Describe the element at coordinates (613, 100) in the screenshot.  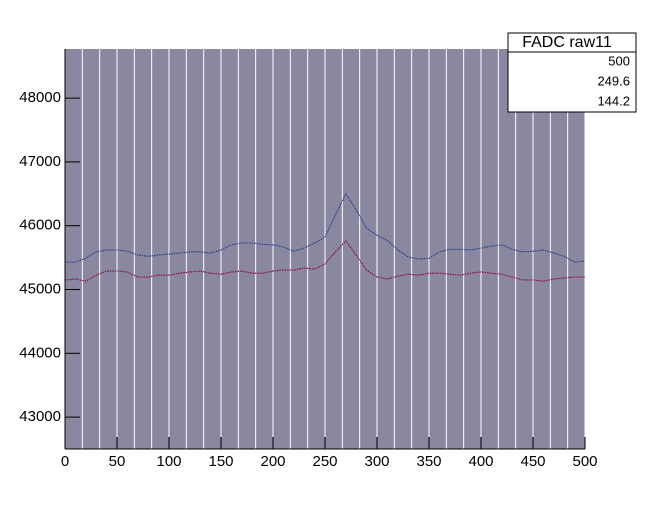
I see `stats-value: 144.2` at that location.